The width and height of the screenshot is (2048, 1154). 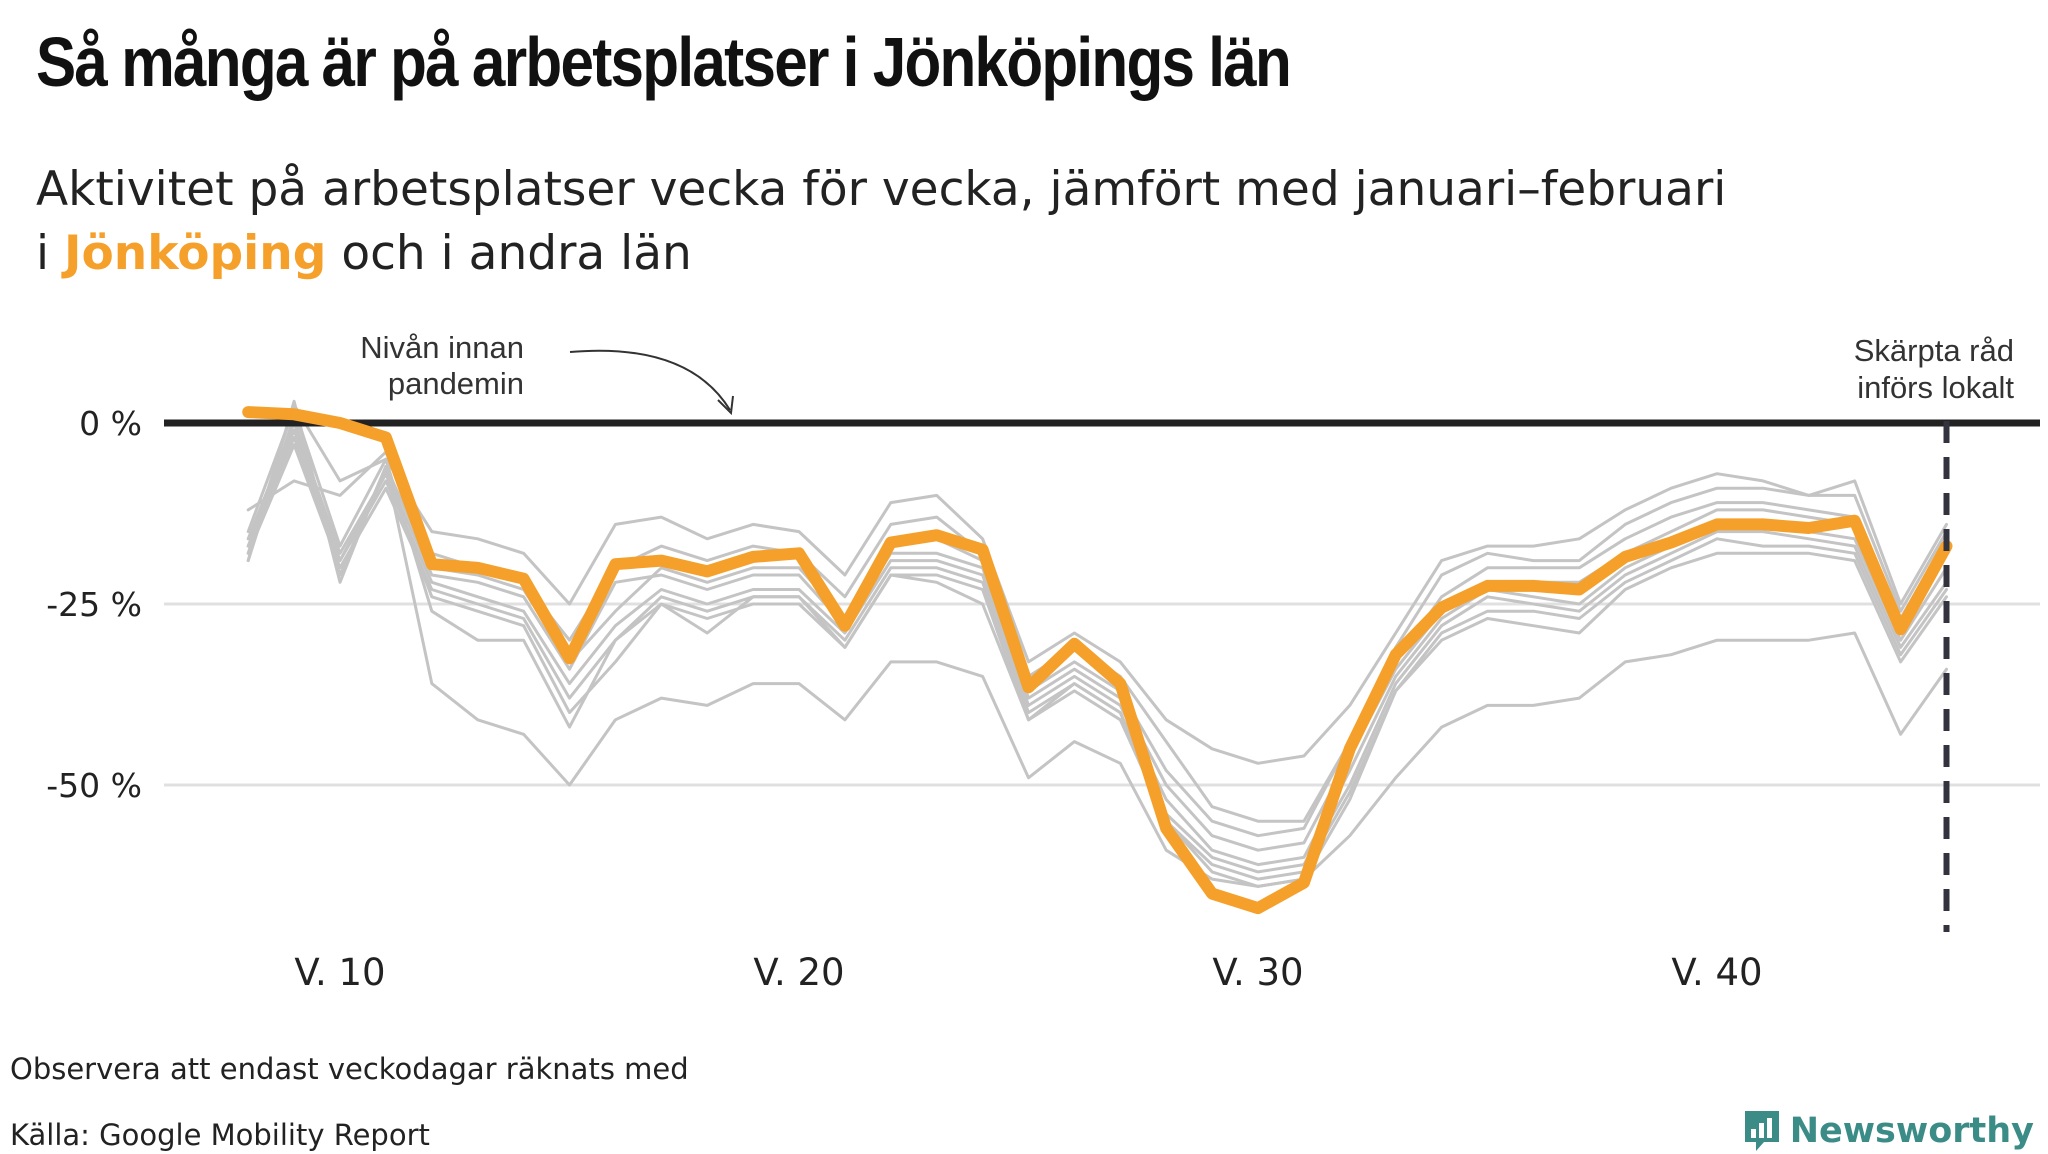 I want to click on source-credit: Källa: Google Mobility Report, so click(x=220, y=1135).